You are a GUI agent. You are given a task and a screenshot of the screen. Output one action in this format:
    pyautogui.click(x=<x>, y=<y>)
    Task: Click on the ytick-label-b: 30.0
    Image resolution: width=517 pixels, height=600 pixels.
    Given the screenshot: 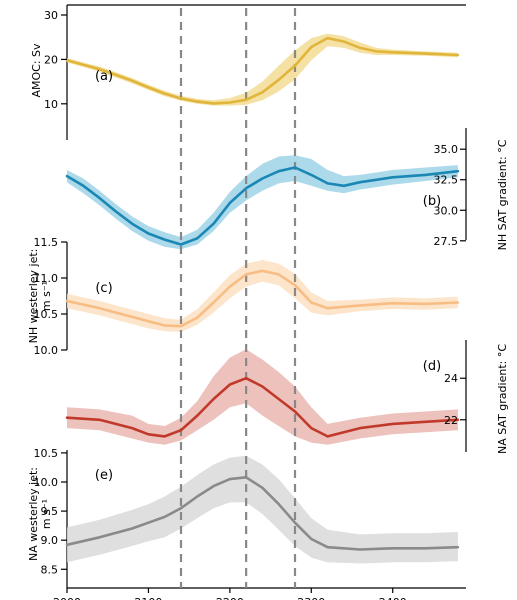 What is the action you would take?
    pyautogui.click(x=446, y=210)
    